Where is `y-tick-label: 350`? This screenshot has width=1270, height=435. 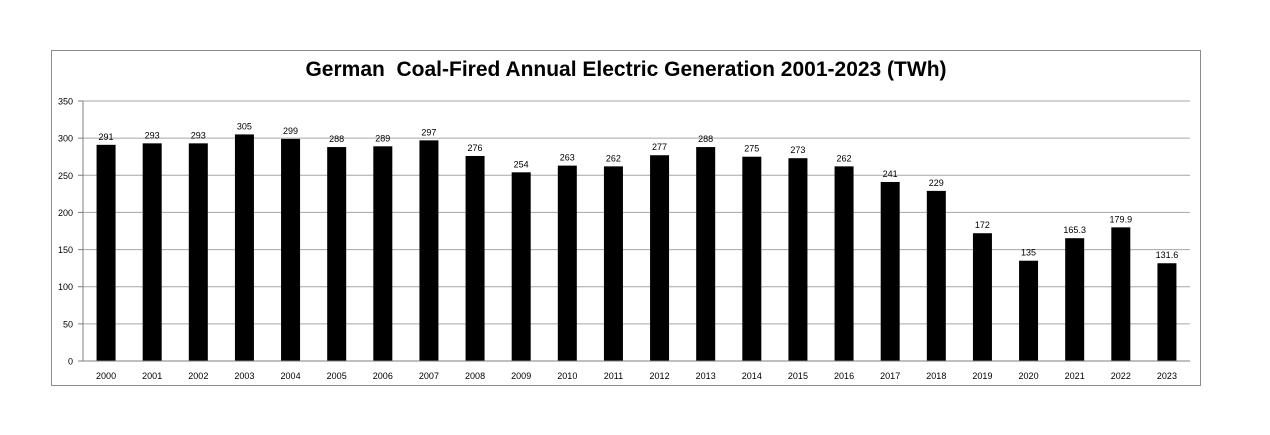 y-tick-label: 350 is located at coordinates (65, 102).